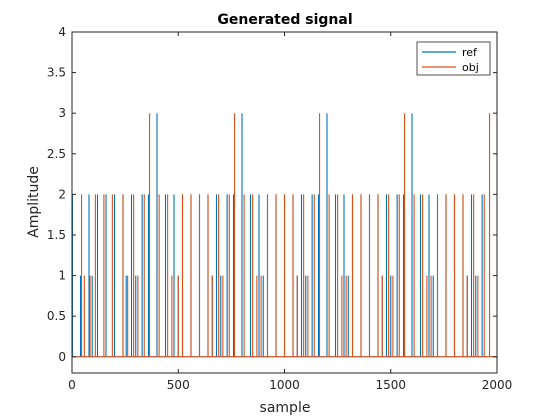 This screenshot has width=550, height=420. What do you see at coordinates (62, 113) in the screenshot?
I see `y-tick-label: 3` at bounding box center [62, 113].